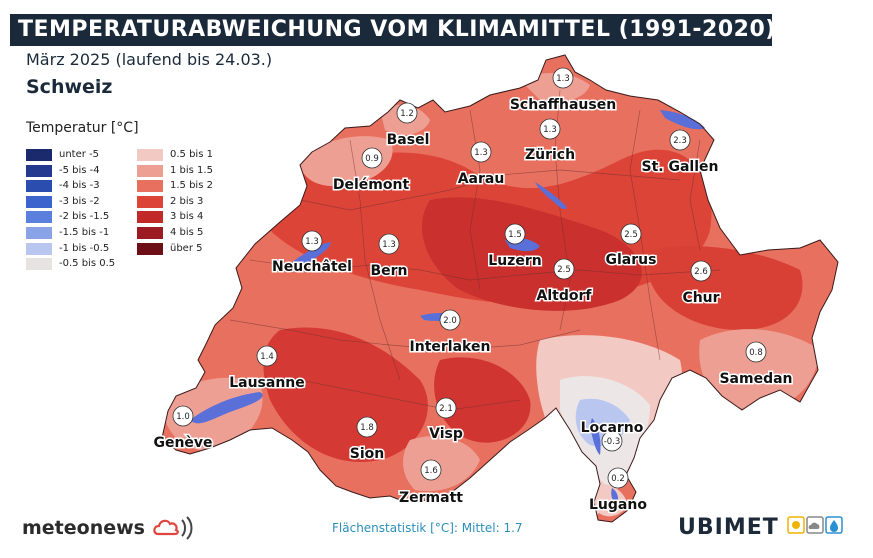 Image resolution: width=873 pixels, height=558 pixels. I want to click on station-value: 2.6, so click(701, 272).